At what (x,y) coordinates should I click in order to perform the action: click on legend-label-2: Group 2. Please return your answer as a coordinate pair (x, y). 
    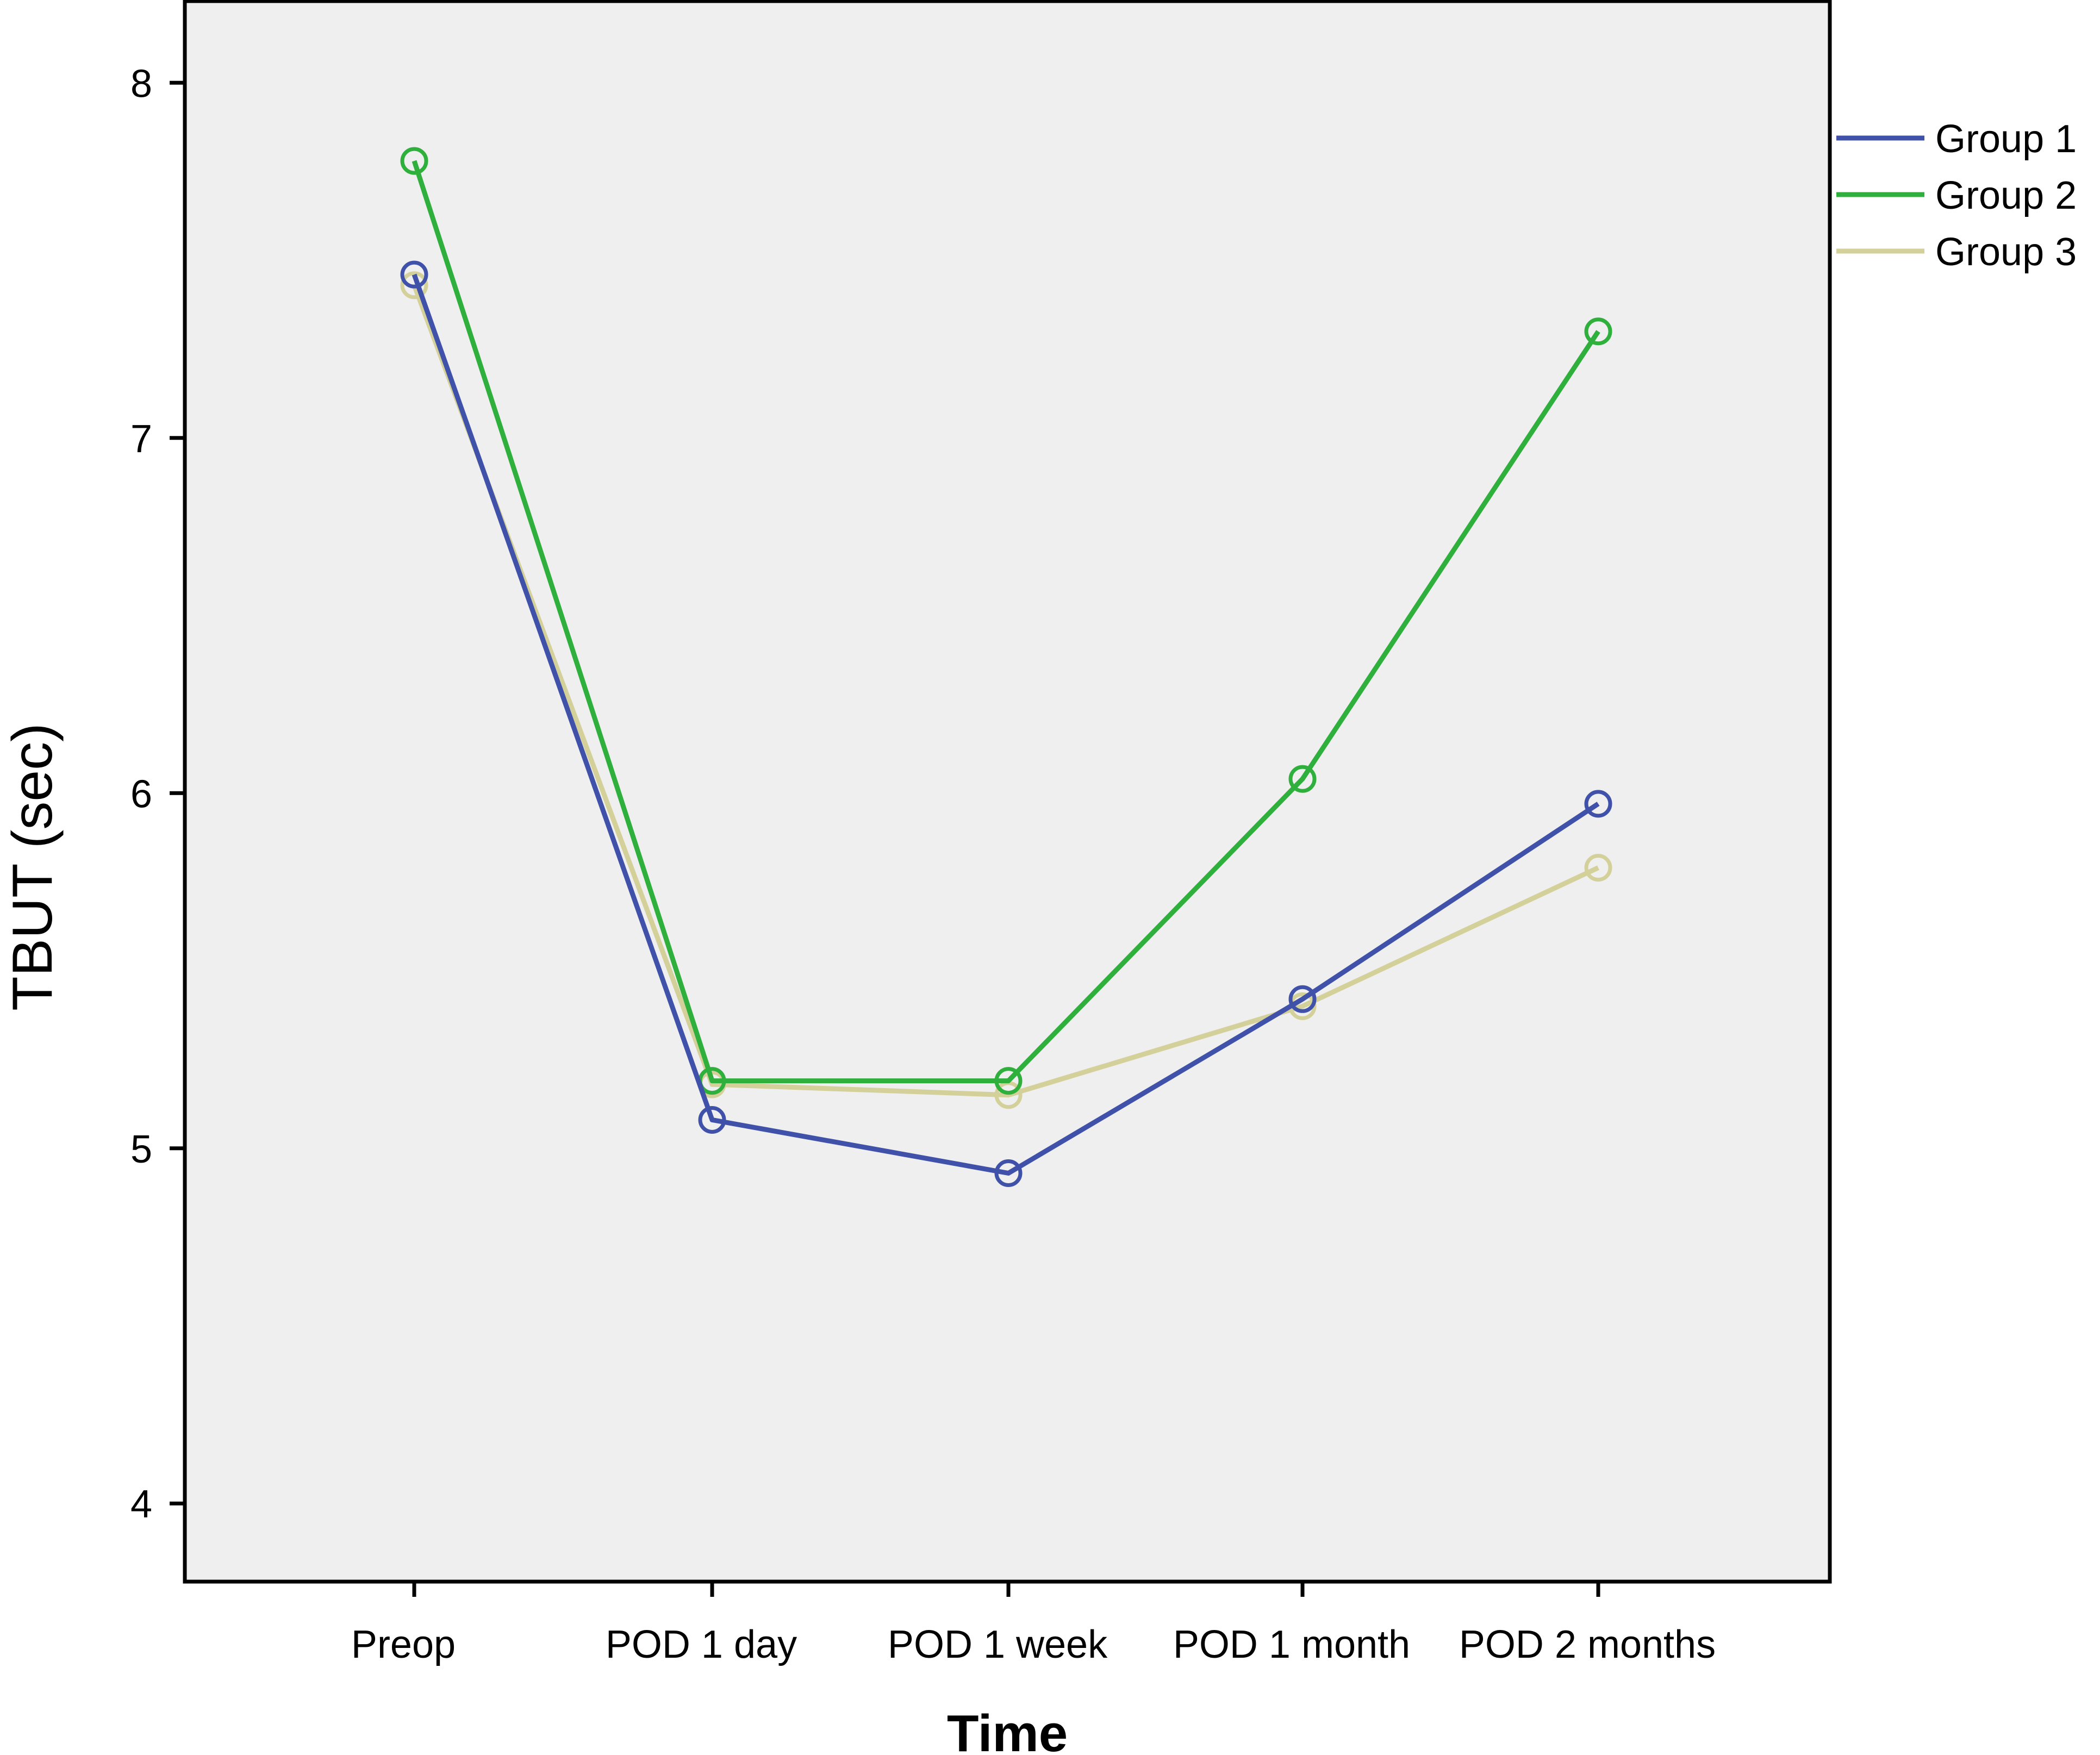
    Looking at the image, I should click on (2006, 195).